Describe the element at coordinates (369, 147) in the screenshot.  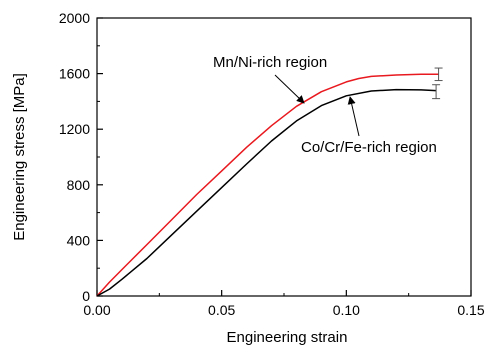
I see `annotation-co-cr-fe: Co/Cr/Fe-rich region` at that location.